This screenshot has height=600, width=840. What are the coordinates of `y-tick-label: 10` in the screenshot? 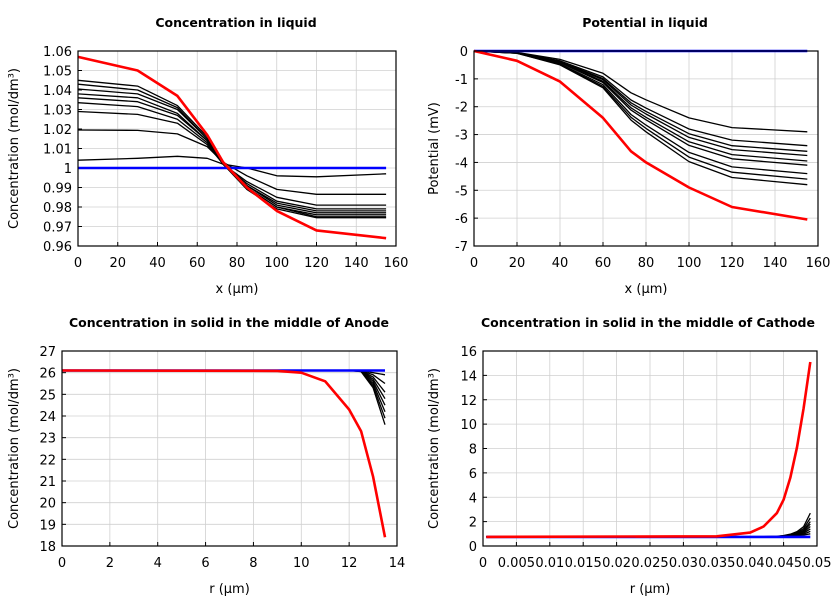 It's located at (468, 425).